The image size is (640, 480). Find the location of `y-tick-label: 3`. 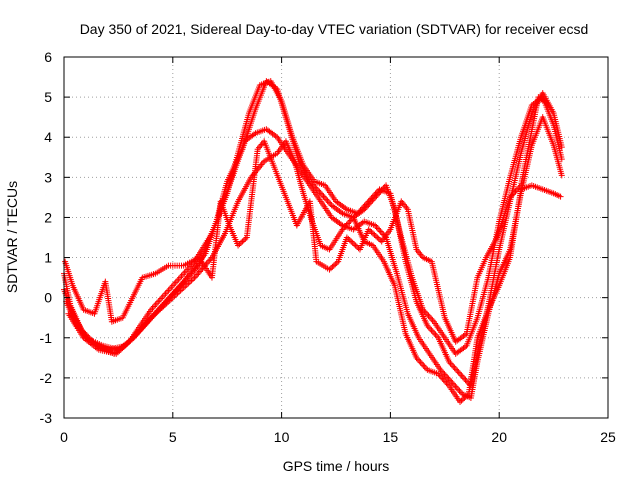

y-tick-label: 3 is located at coordinates (48, 177).